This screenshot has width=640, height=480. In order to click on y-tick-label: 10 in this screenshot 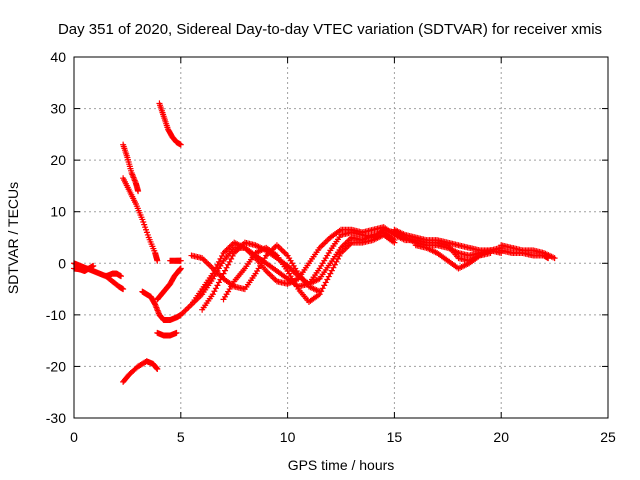, I will do `click(58, 212)`.